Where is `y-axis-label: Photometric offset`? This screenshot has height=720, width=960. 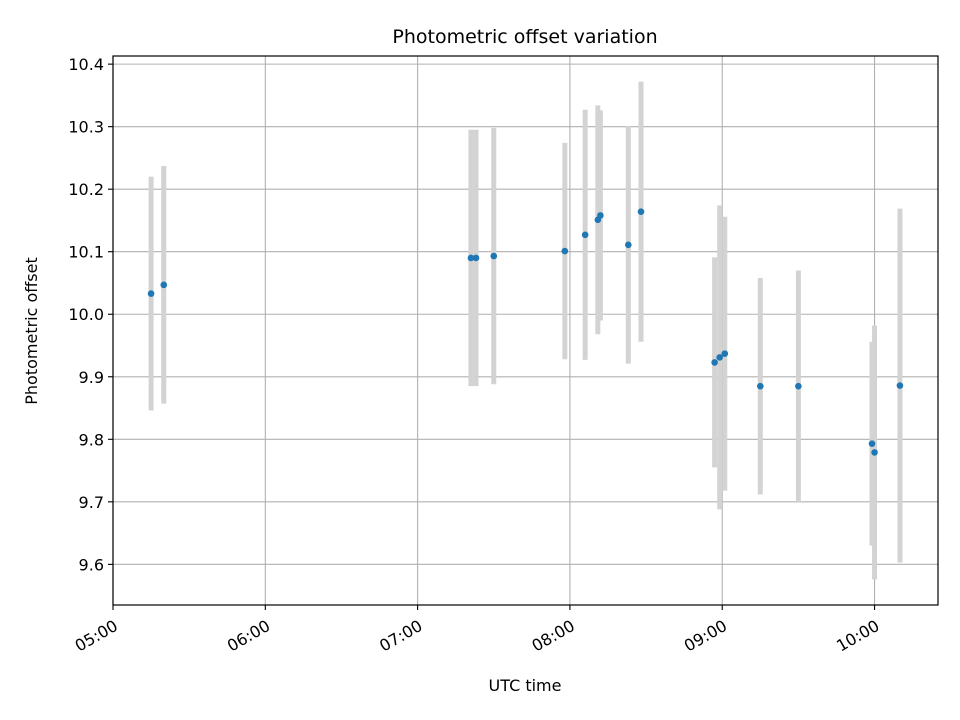 y-axis-label: Photometric offset is located at coordinates (31, 331).